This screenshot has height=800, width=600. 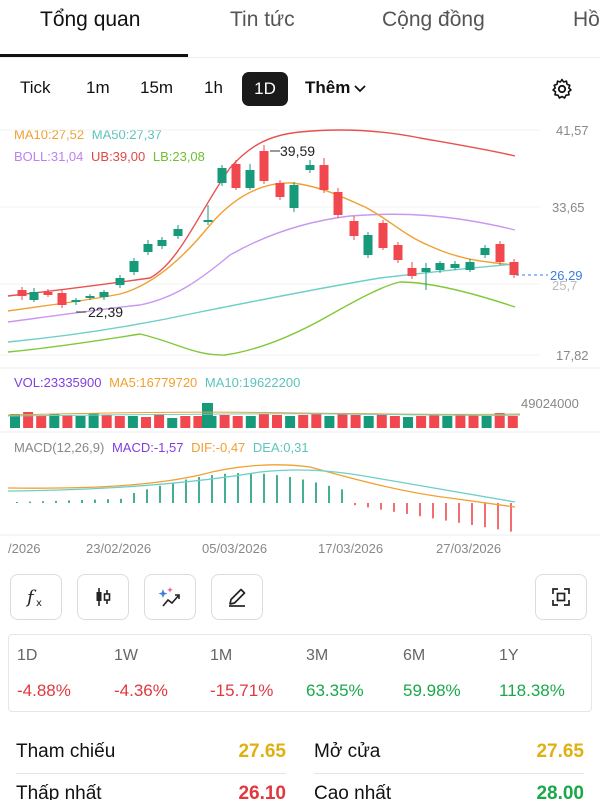 What do you see at coordinates (317, 655) in the screenshot?
I see `perf-period: 3M` at bounding box center [317, 655].